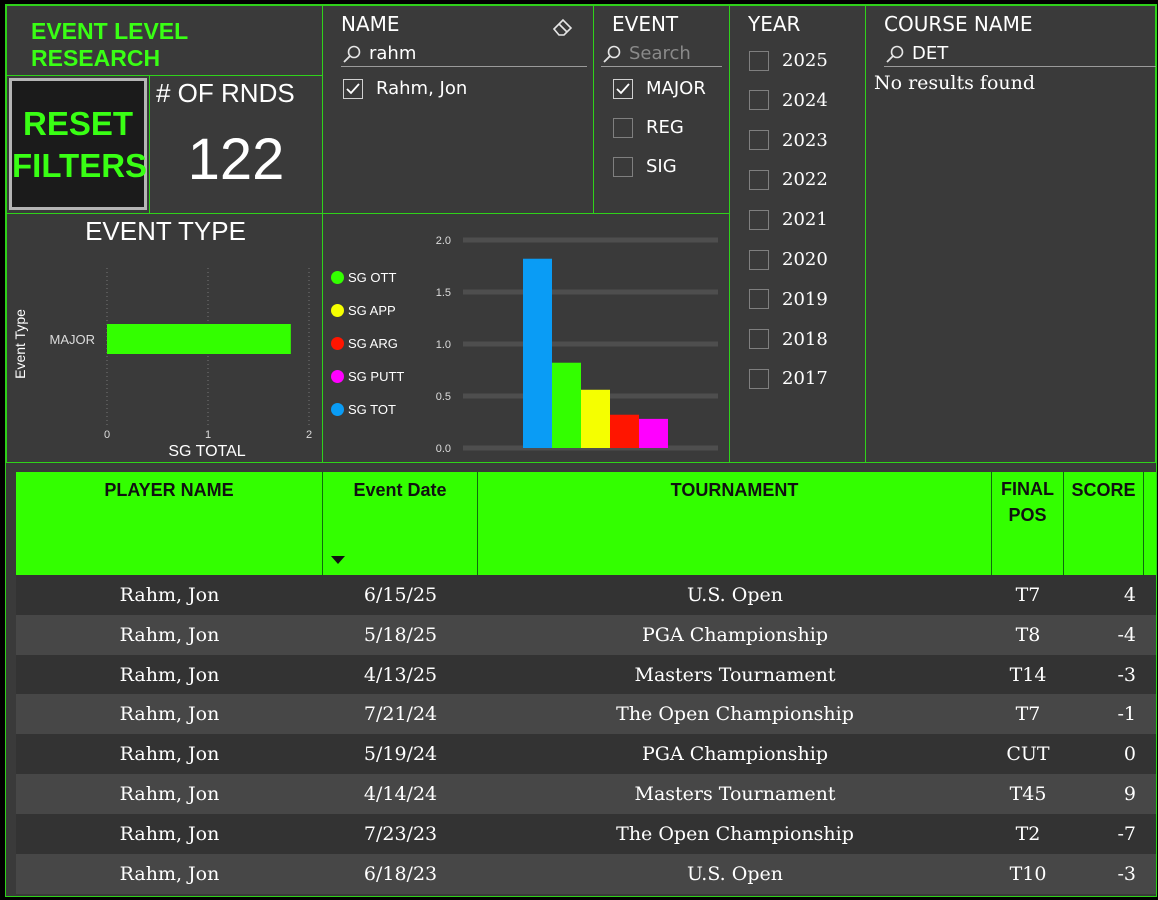  I want to click on legend-item-sg-arg: SG ARG, so click(364, 343).